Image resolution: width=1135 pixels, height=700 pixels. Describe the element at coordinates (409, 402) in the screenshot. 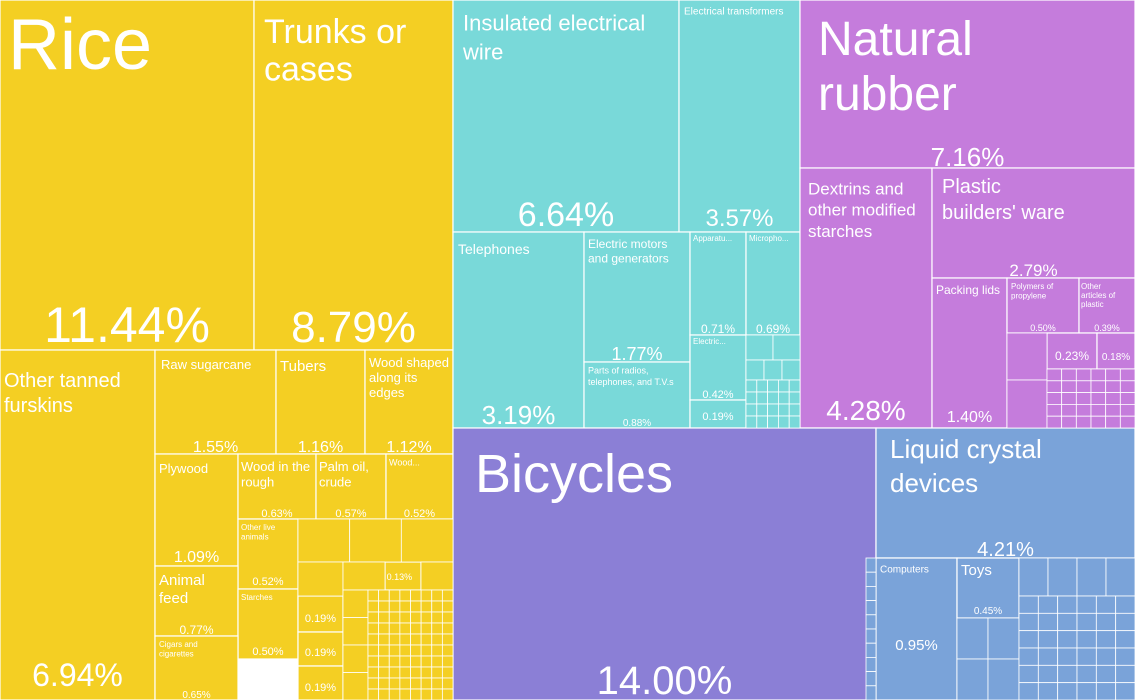

I see `treemap-cell-wood-shaped-along-its-edges` at that location.